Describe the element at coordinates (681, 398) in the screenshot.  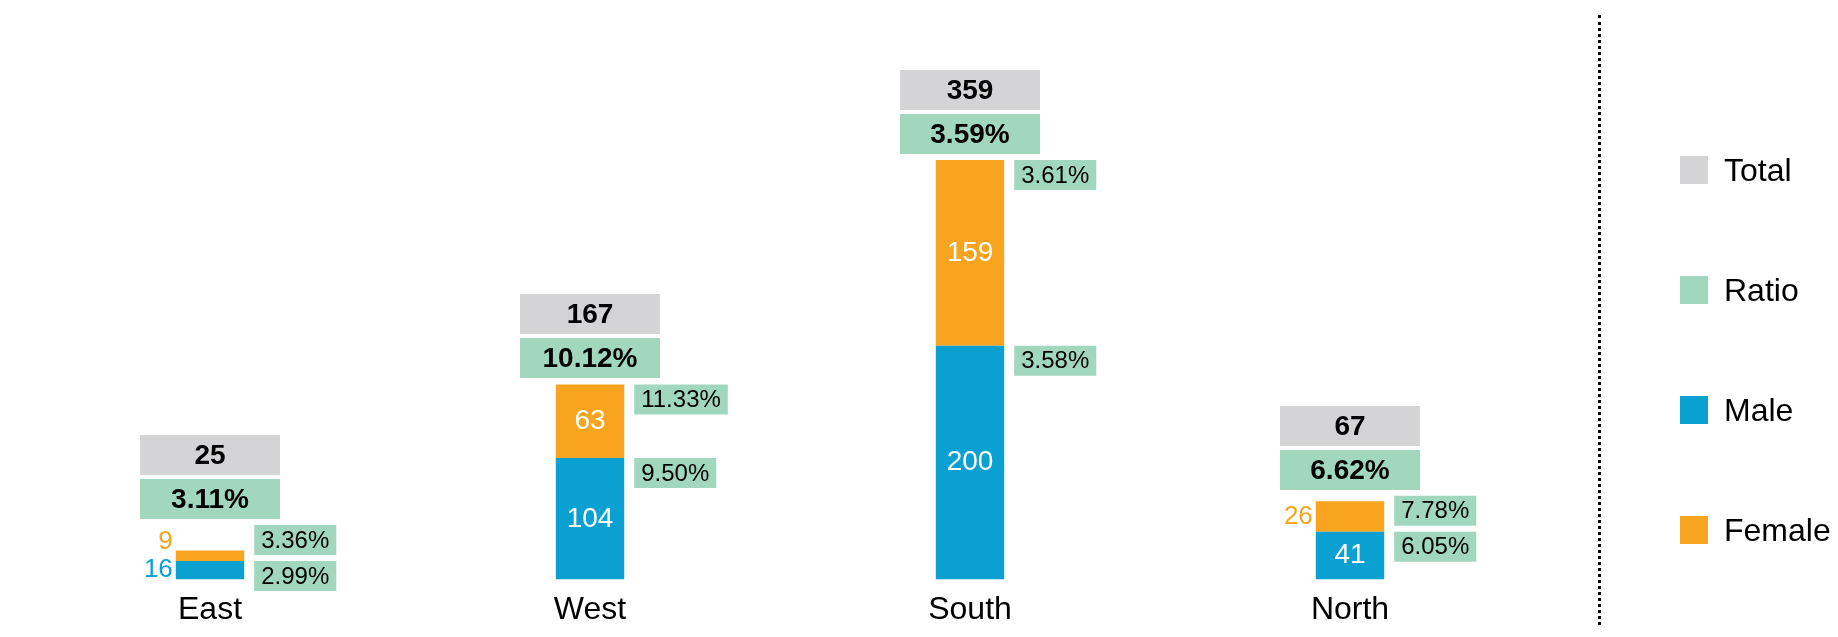
I see `annotation: 11.33%` at that location.